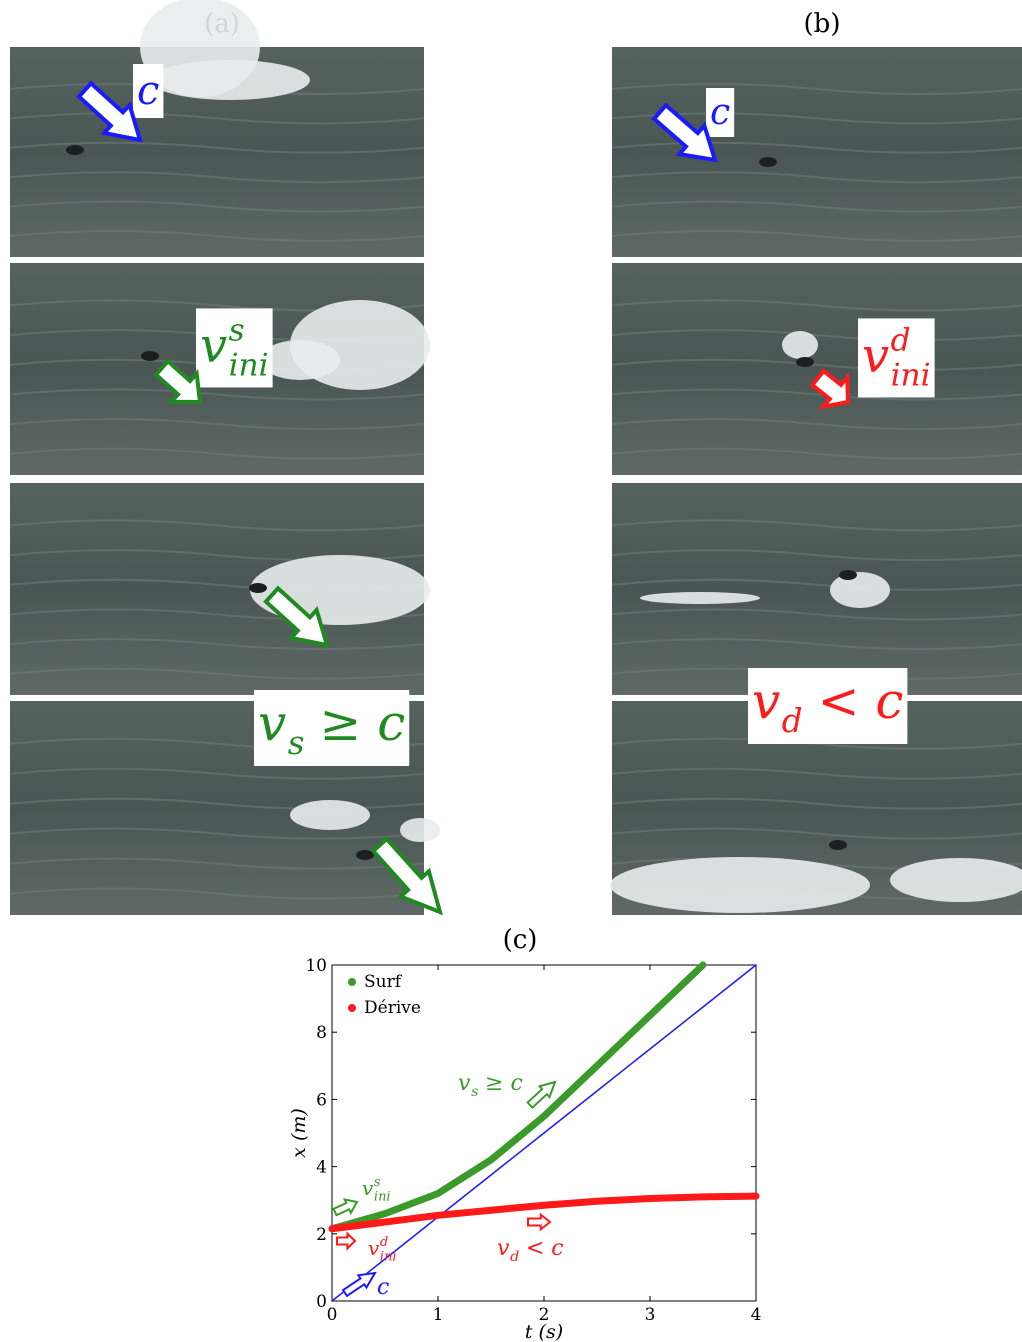  I want to click on x-tick-label: 2, so click(544, 1315).